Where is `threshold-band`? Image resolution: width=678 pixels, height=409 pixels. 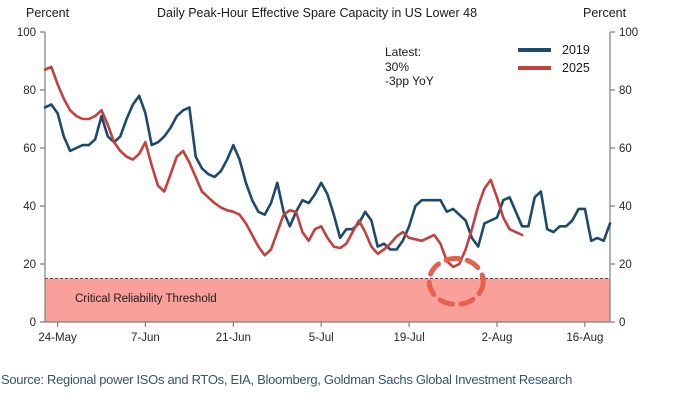 threshold-band is located at coordinates (327, 300).